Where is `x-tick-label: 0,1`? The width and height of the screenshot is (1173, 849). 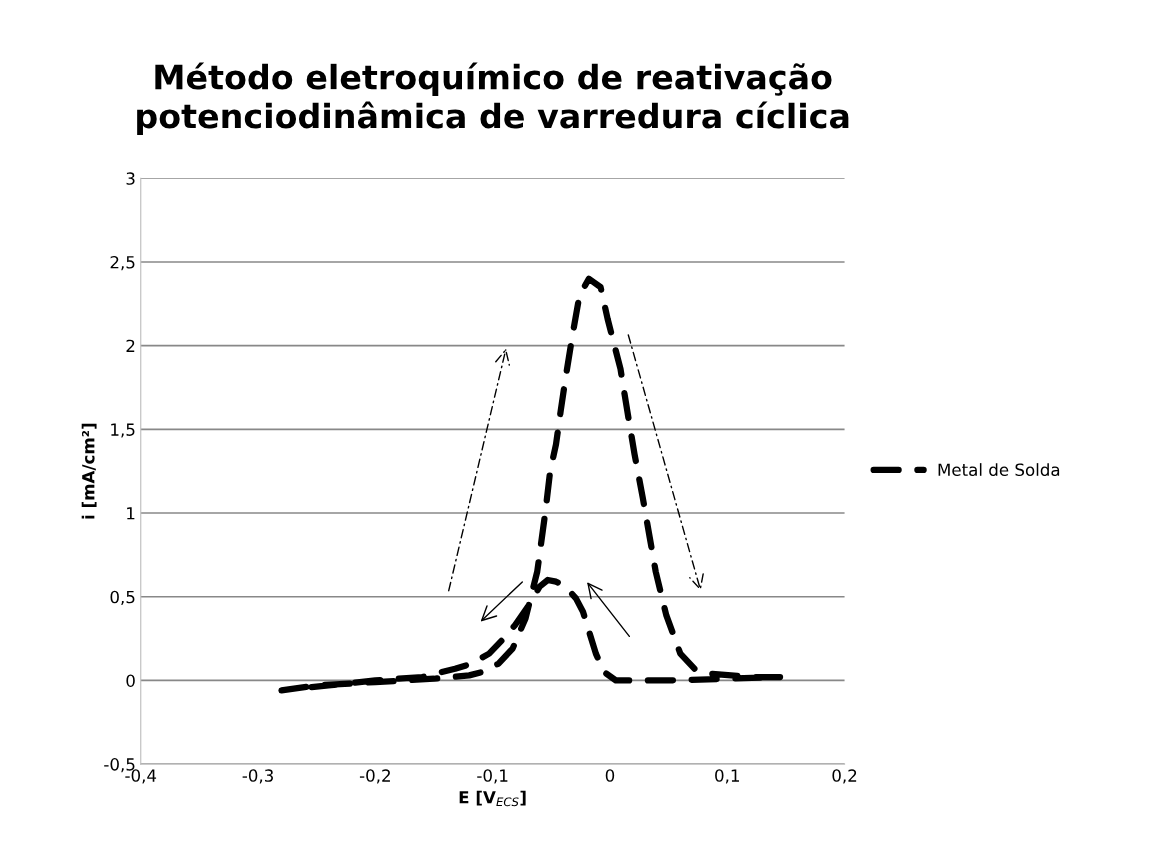
x-tick-label: 0,1 is located at coordinates (727, 776).